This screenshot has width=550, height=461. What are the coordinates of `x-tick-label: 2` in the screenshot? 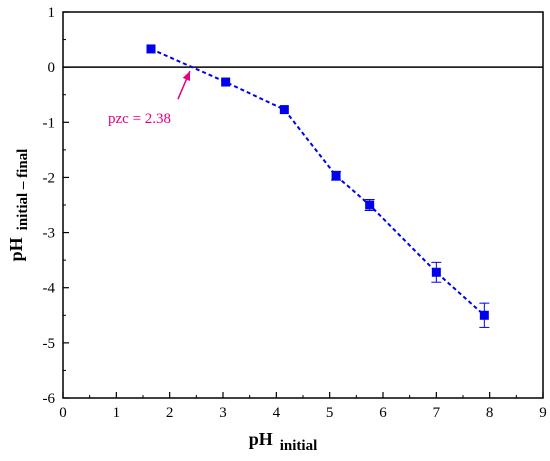 It's located at (170, 413).